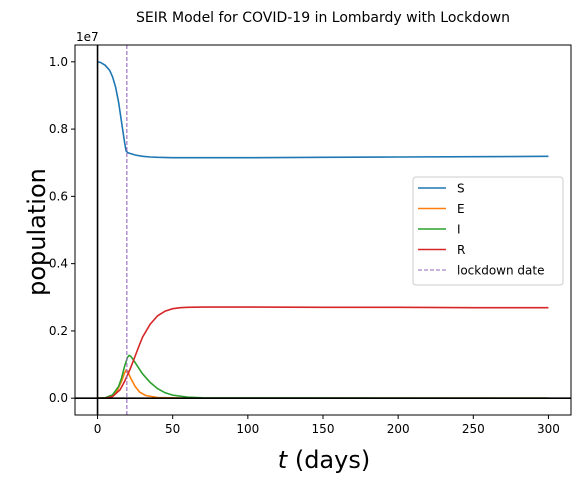 This screenshot has height=486, width=581. What do you see at coordinates (58, 398) in the screenshot?
I see `y-tick-label: 0.0` at bounding box center [58, 398].